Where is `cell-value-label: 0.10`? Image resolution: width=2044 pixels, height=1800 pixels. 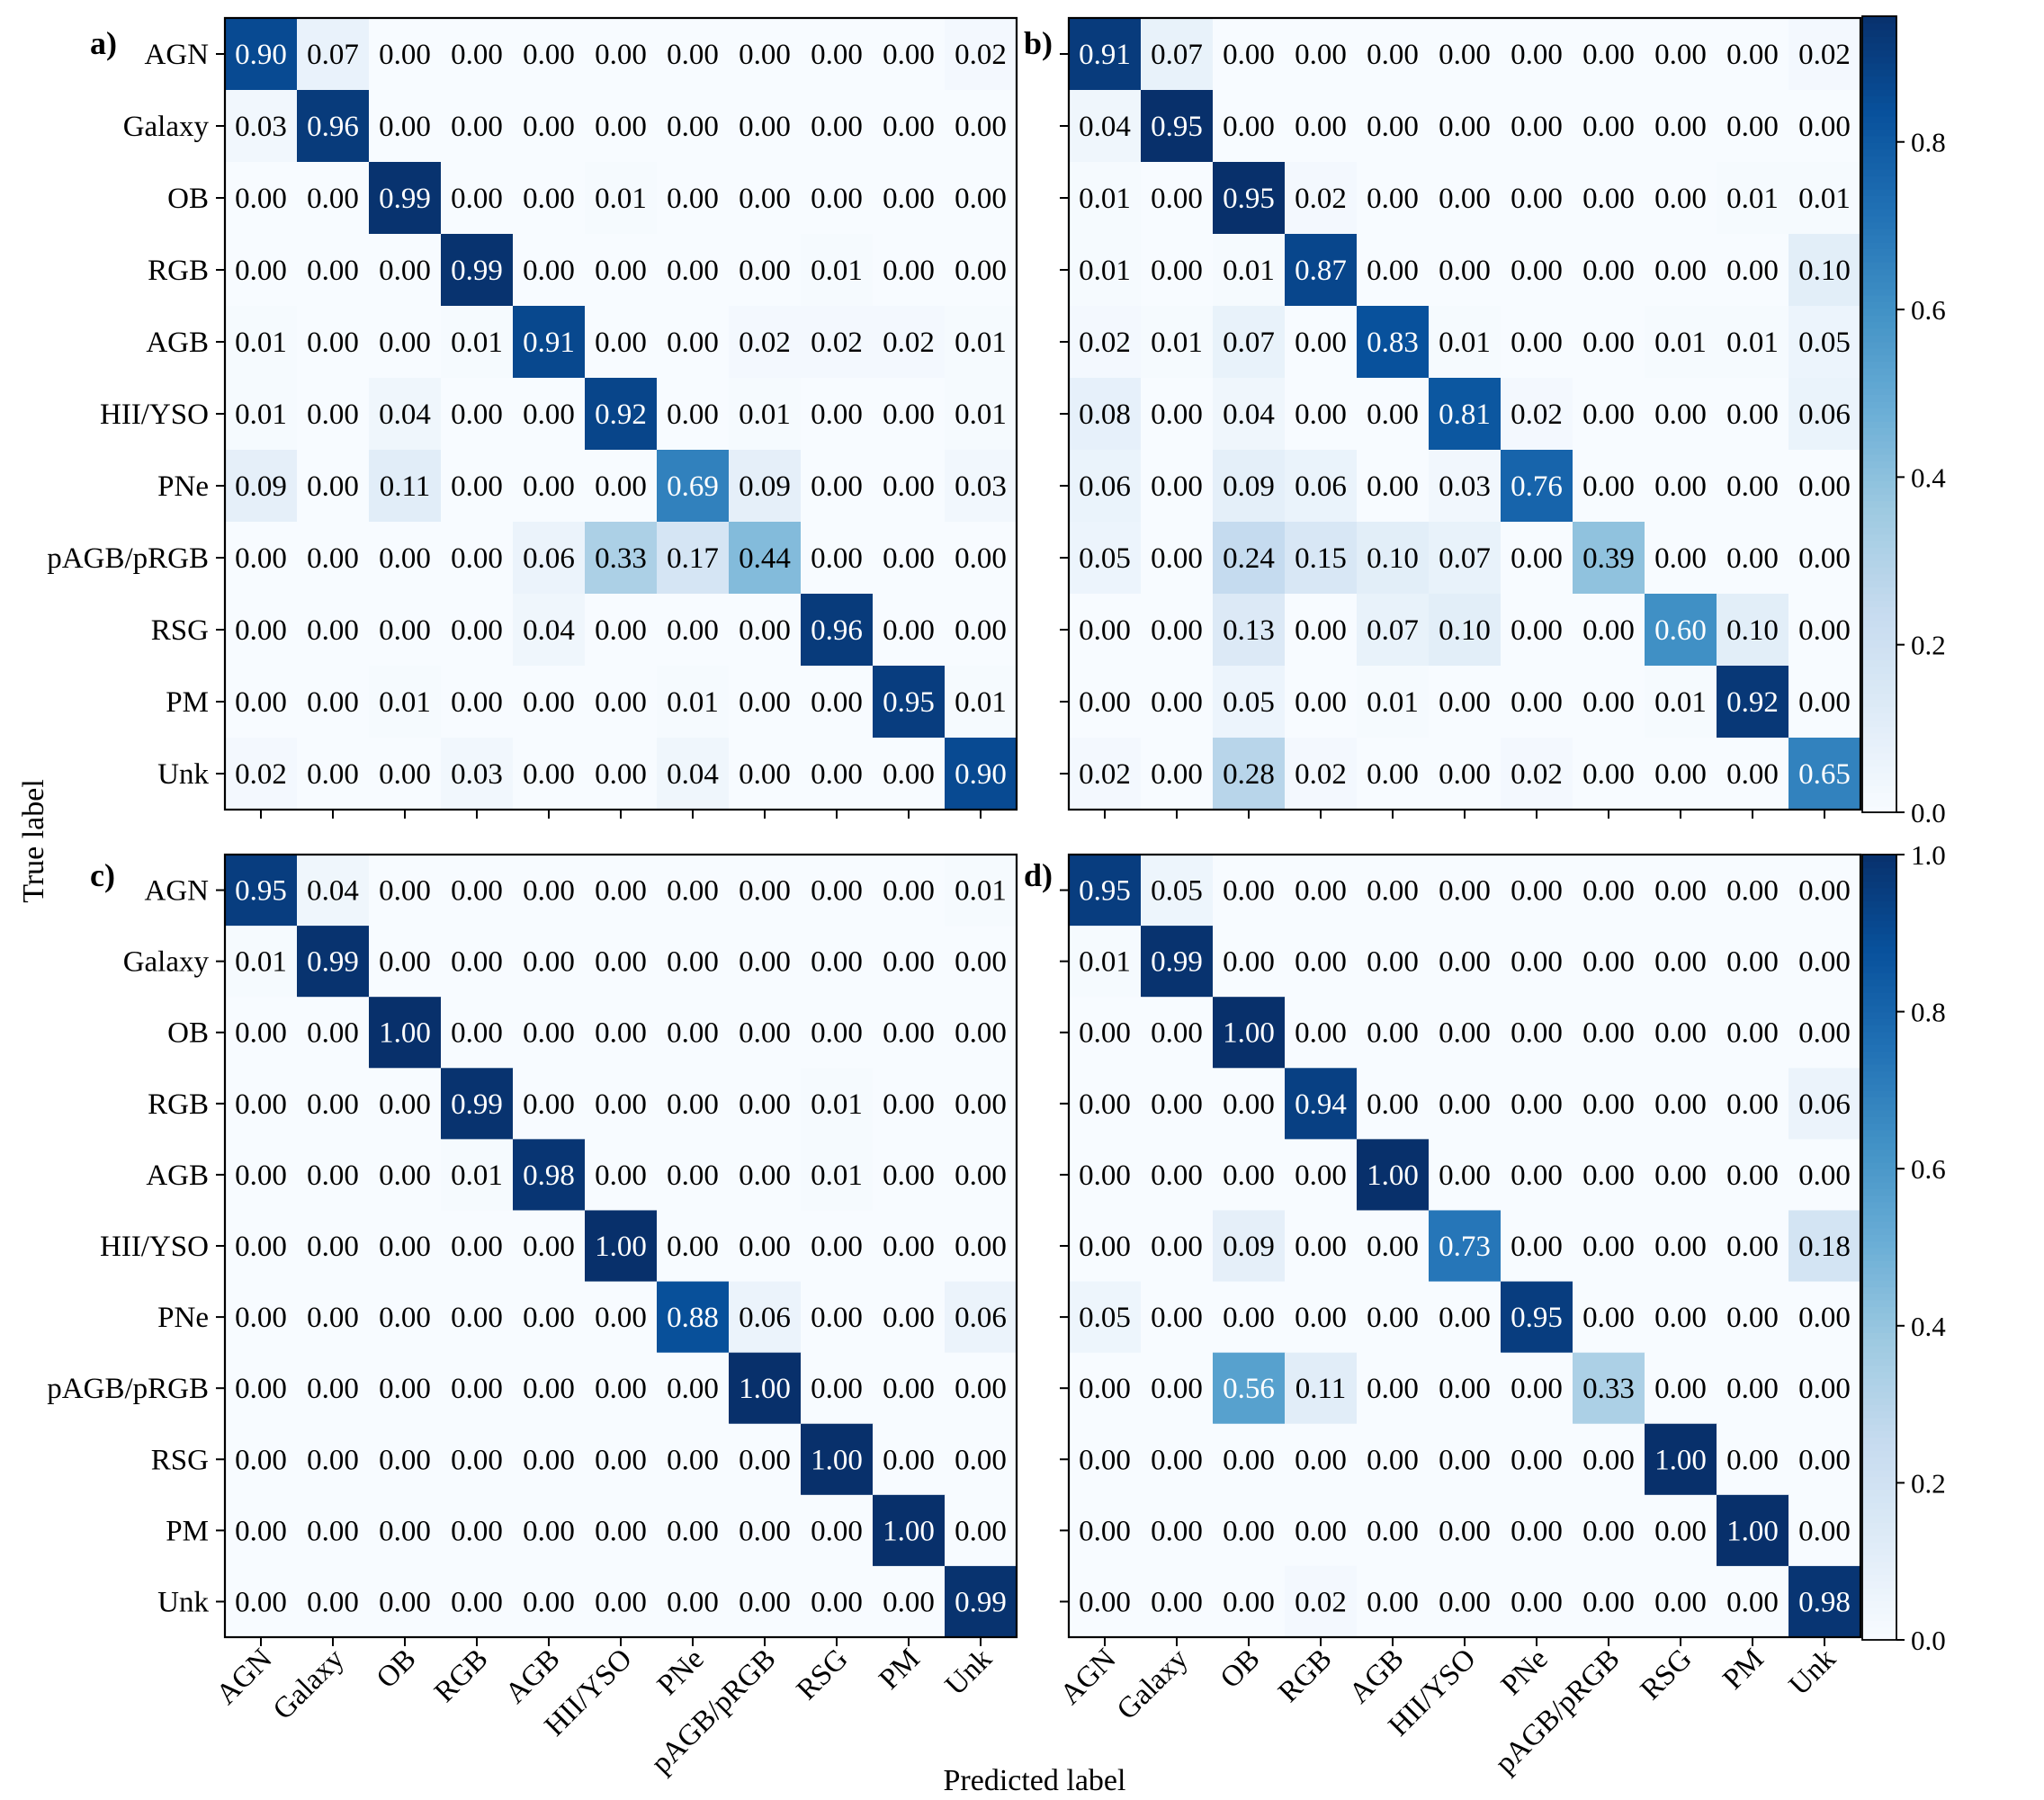
cell-value-label: 0.10 is located at coordinates (1752, 630).